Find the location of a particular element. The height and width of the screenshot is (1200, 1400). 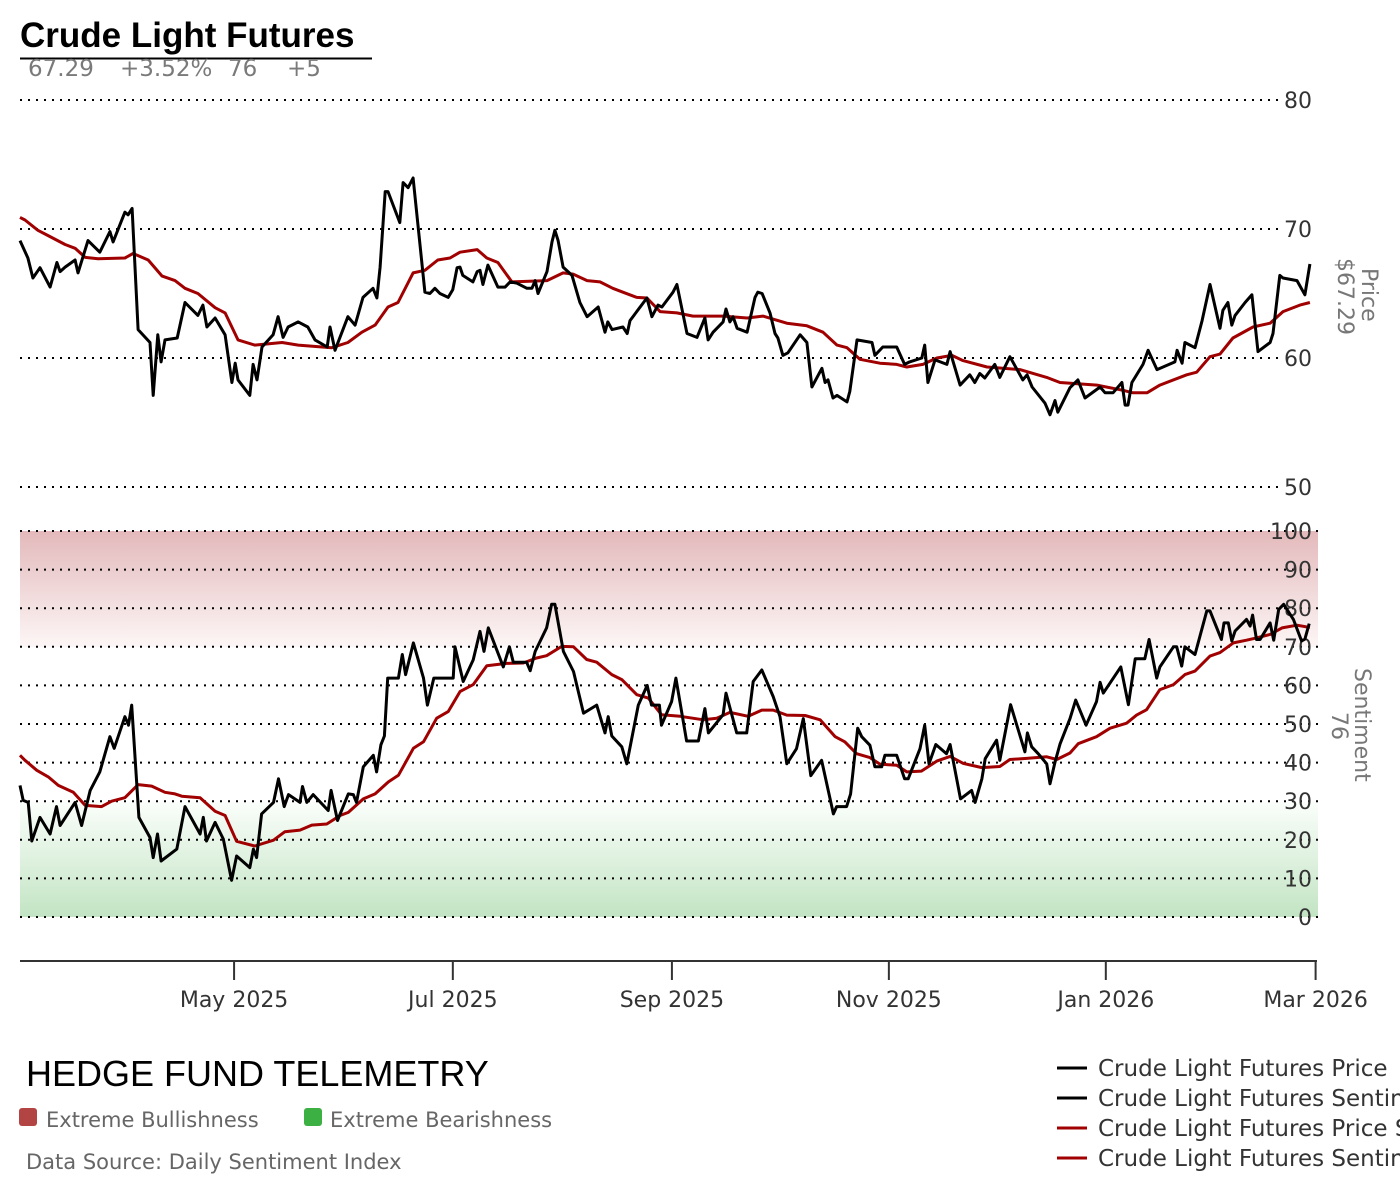

price-tick-label: 60 is located at coordinates (1298, 359).